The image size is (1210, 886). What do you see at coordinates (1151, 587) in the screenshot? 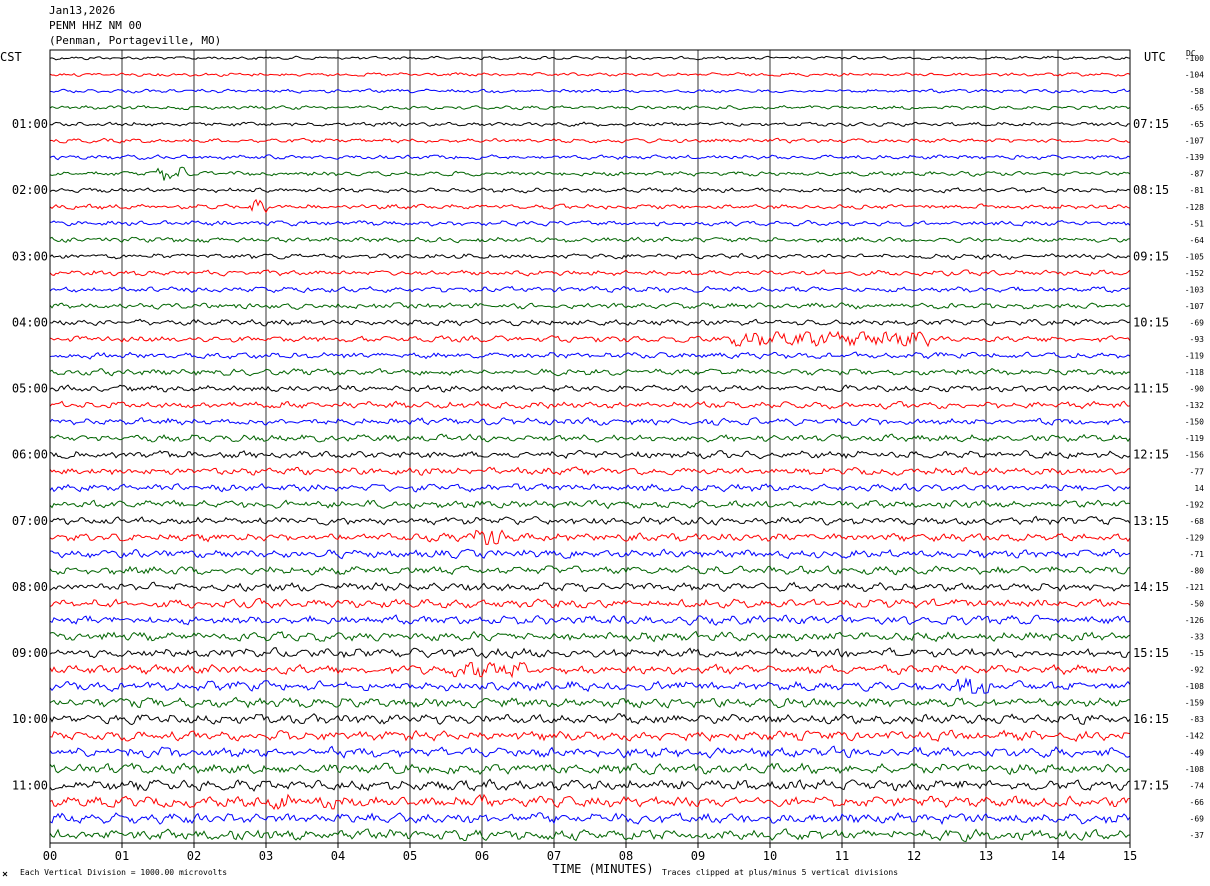
I see `utc-hour-label: 14:15` at bounding box center [1151, 587].